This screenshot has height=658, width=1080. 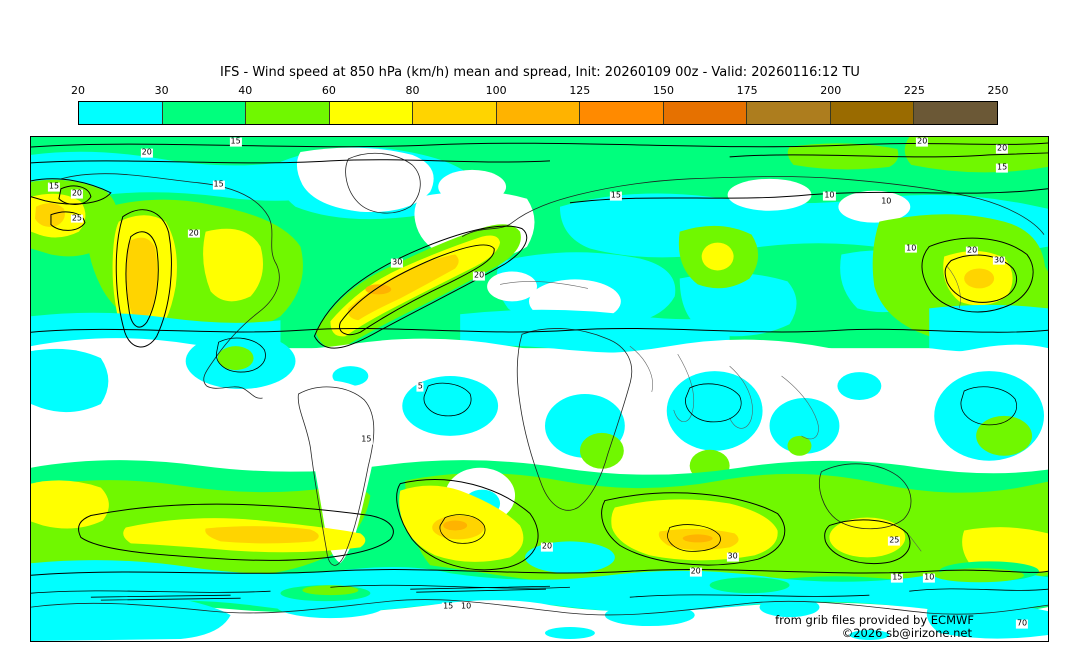 I want to click on colorbar-tick: 175, so click(x=747, y=90).